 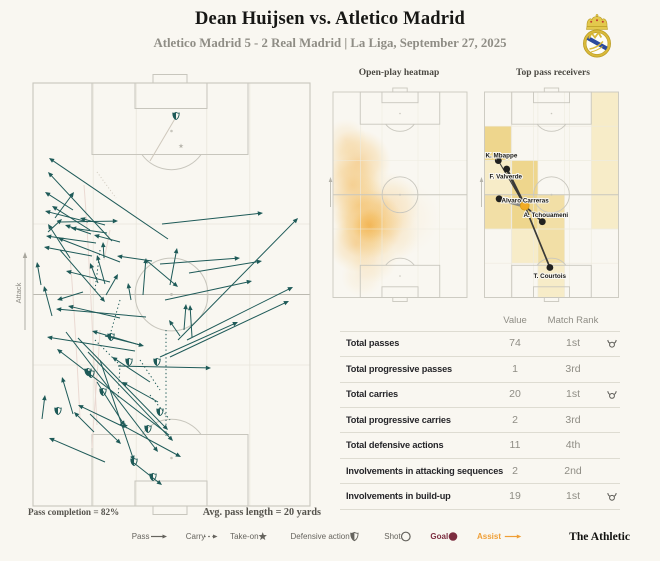 What do you see at coordinates (502, 156) in the screenshot?
I see `svg-text: K. Mbappe` at bounding box center [502, 156].